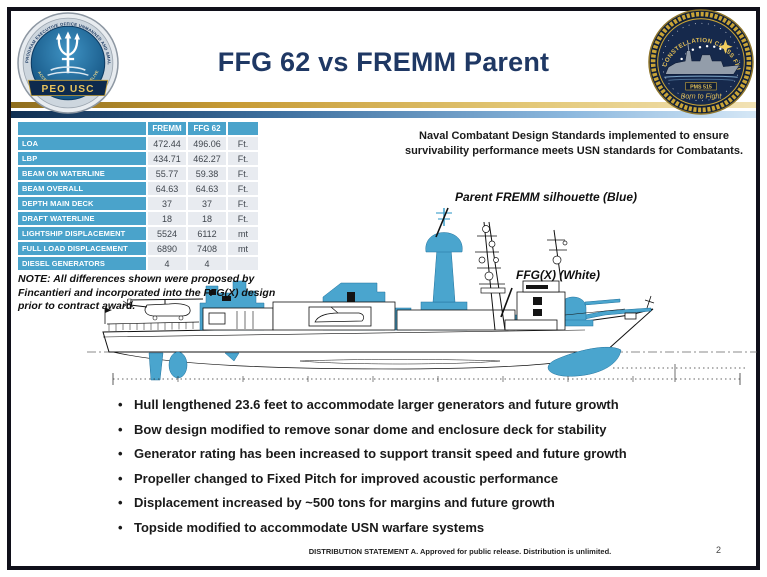 The width and height of the screenshot is (767, 577). What do you see at coordinates (444, 242) in the screenshot?
I see `fremm-radar-dome` at bounding box center [444, 242].